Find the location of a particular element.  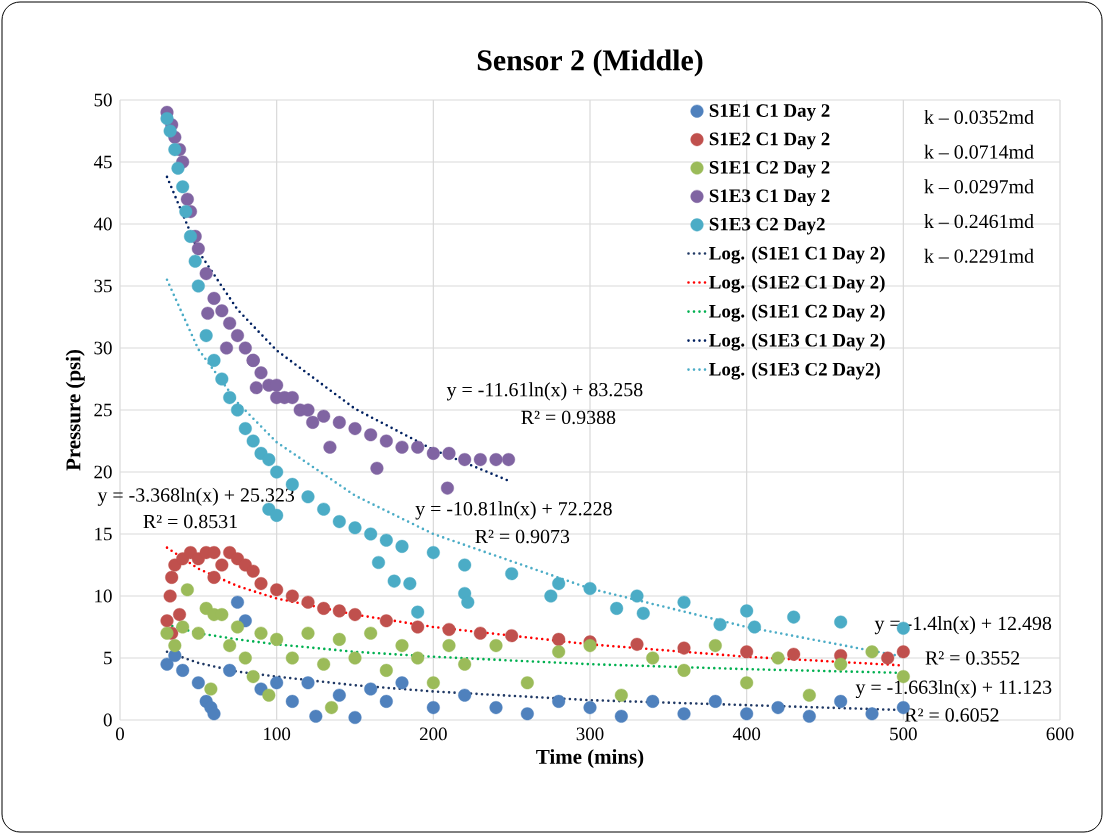

y-tick-label: 0 is located at coordinates (107, 720).